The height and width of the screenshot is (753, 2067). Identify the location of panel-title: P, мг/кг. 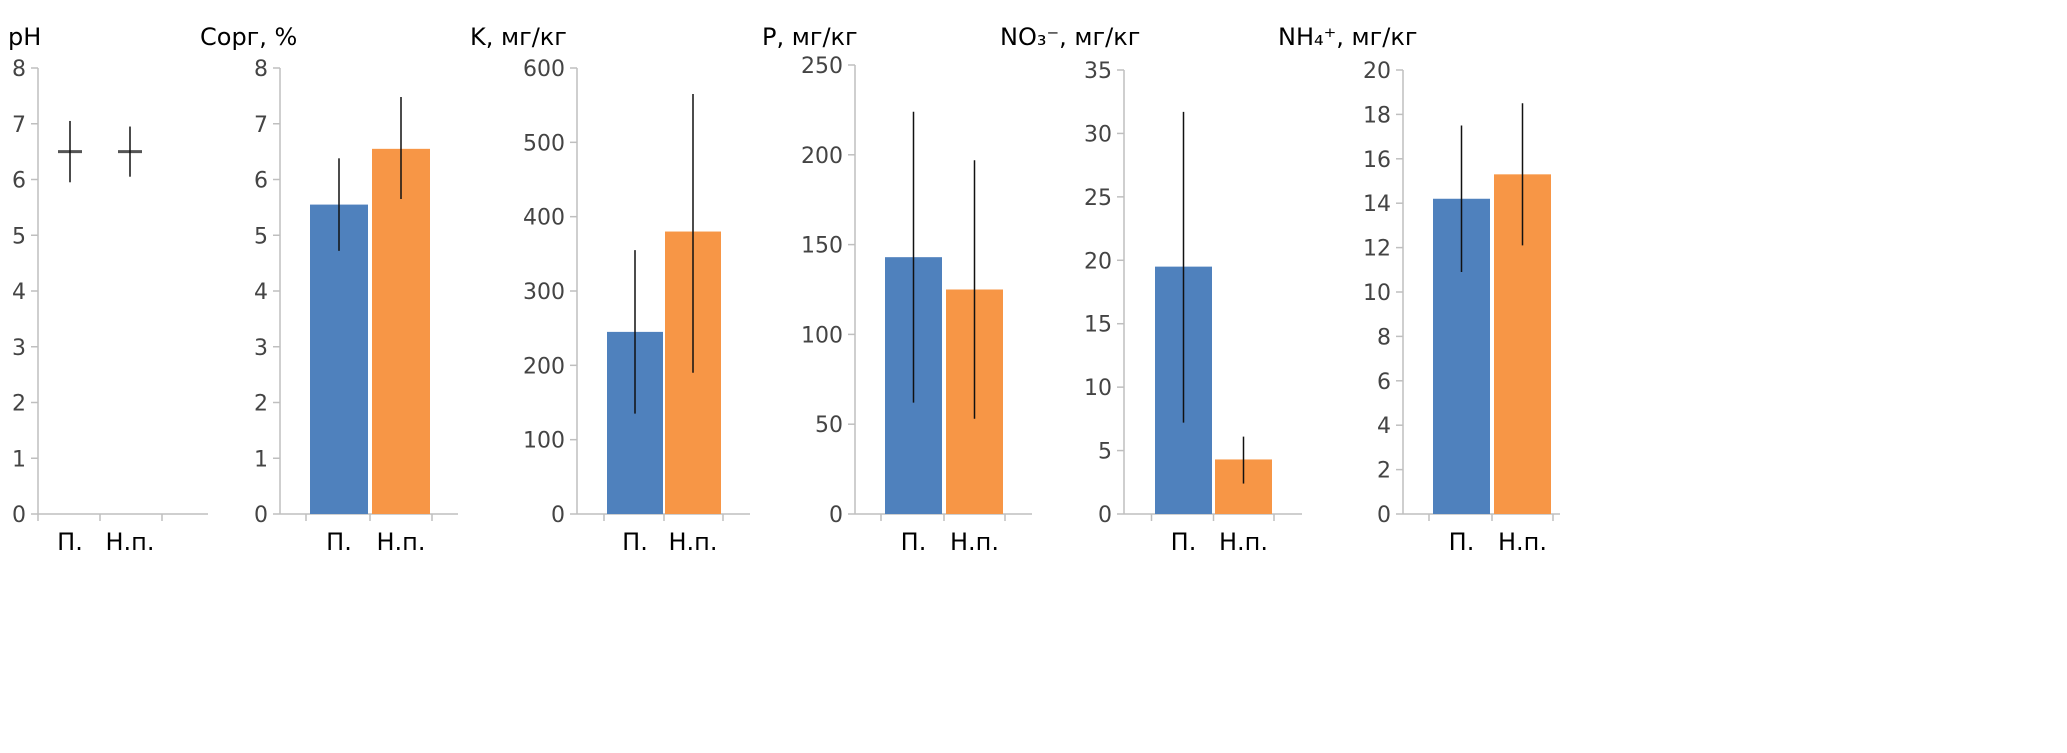
(810, 37).